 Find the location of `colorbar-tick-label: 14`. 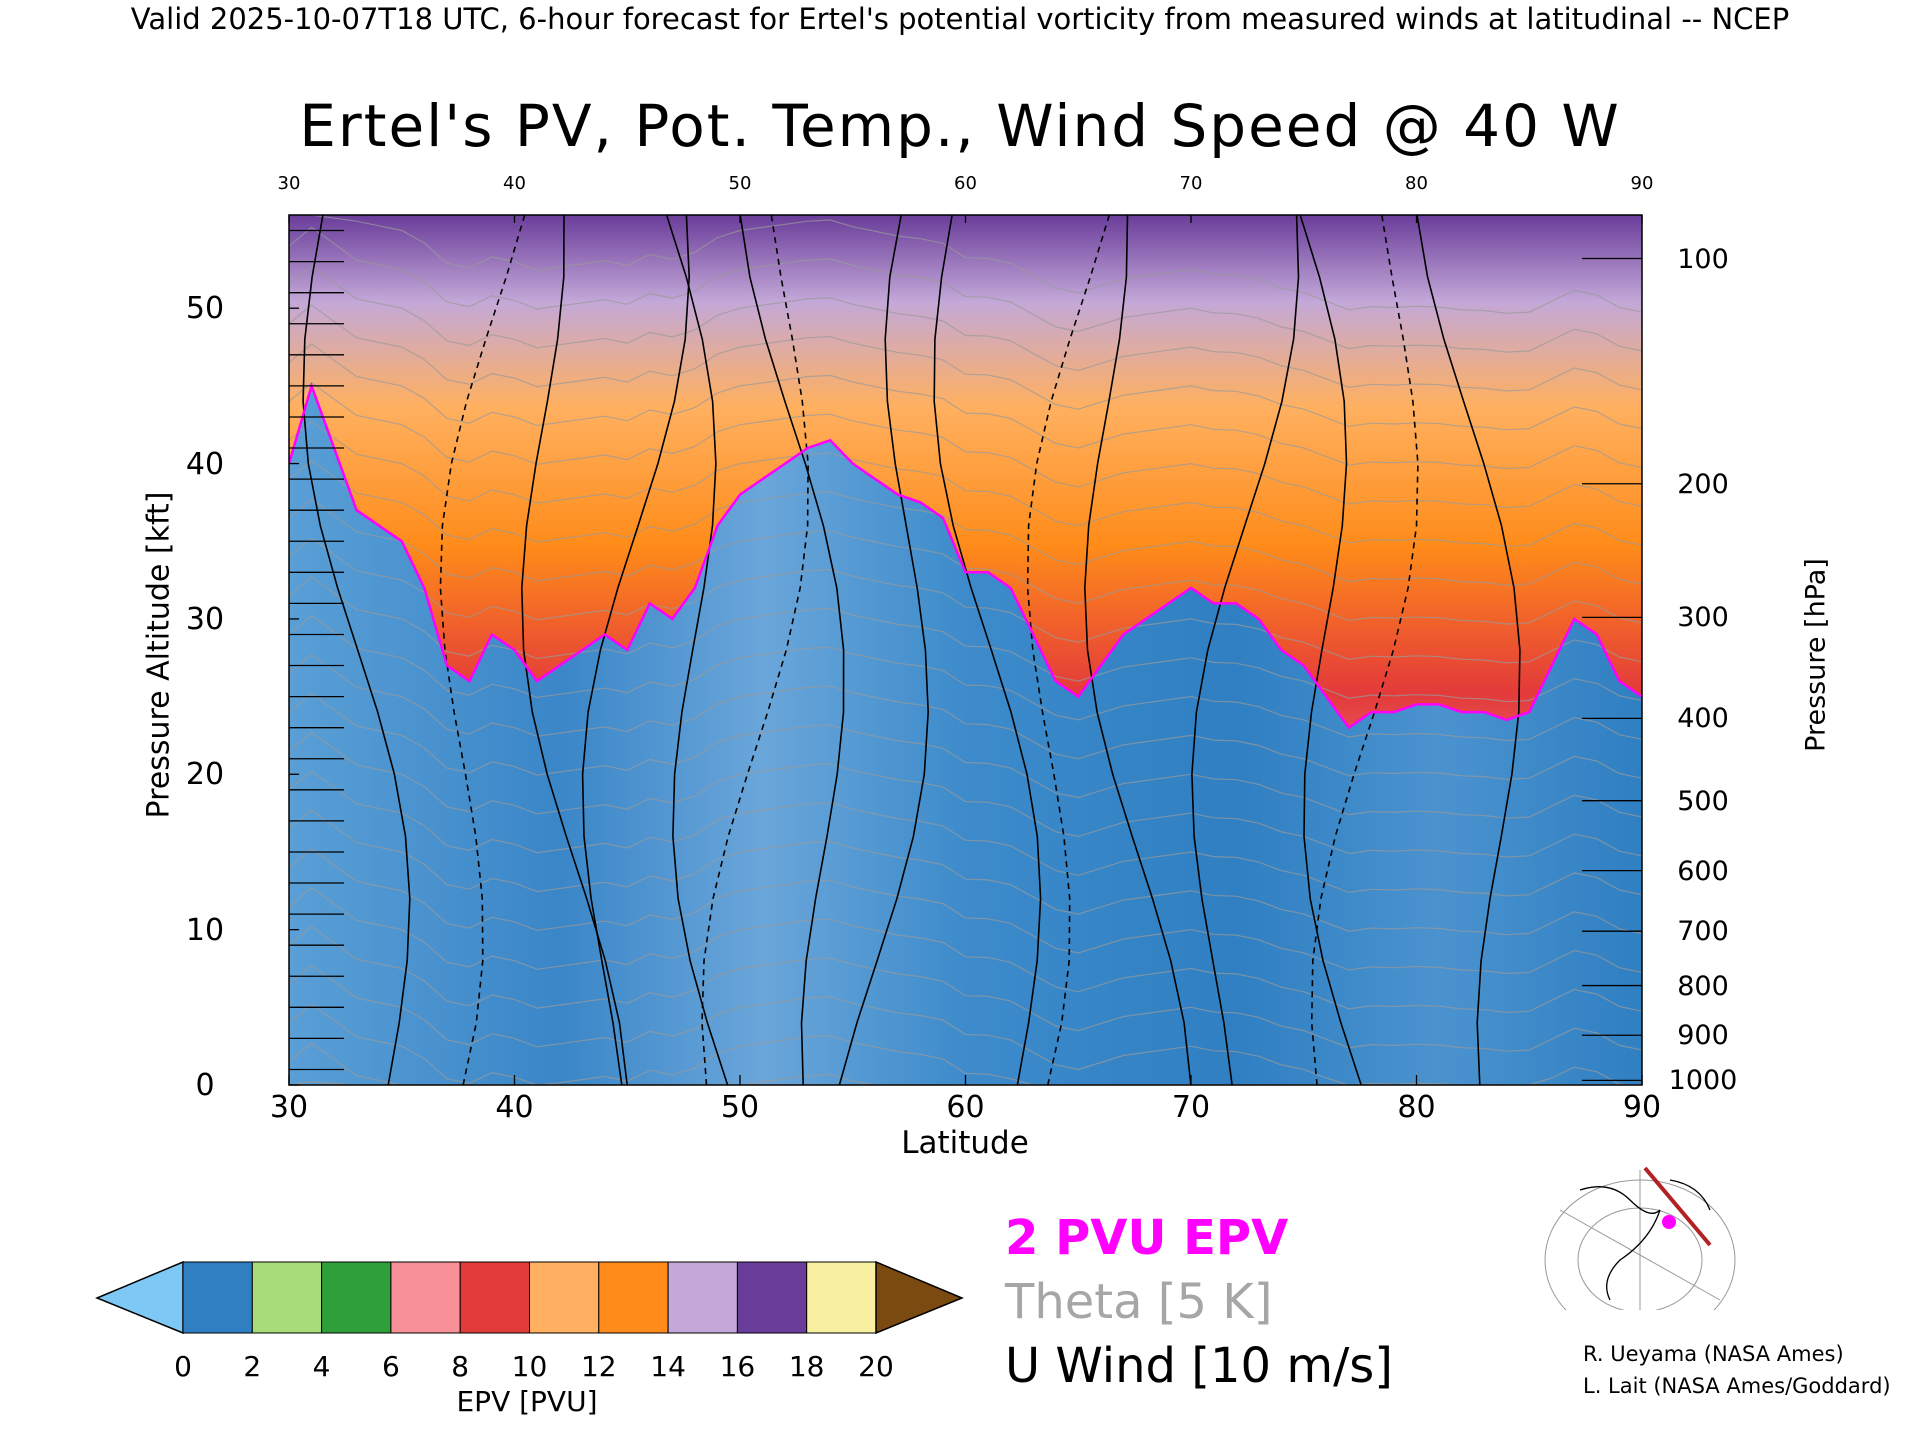

colorbar-tick-label: 14 is located at coordinates (668, 1366).